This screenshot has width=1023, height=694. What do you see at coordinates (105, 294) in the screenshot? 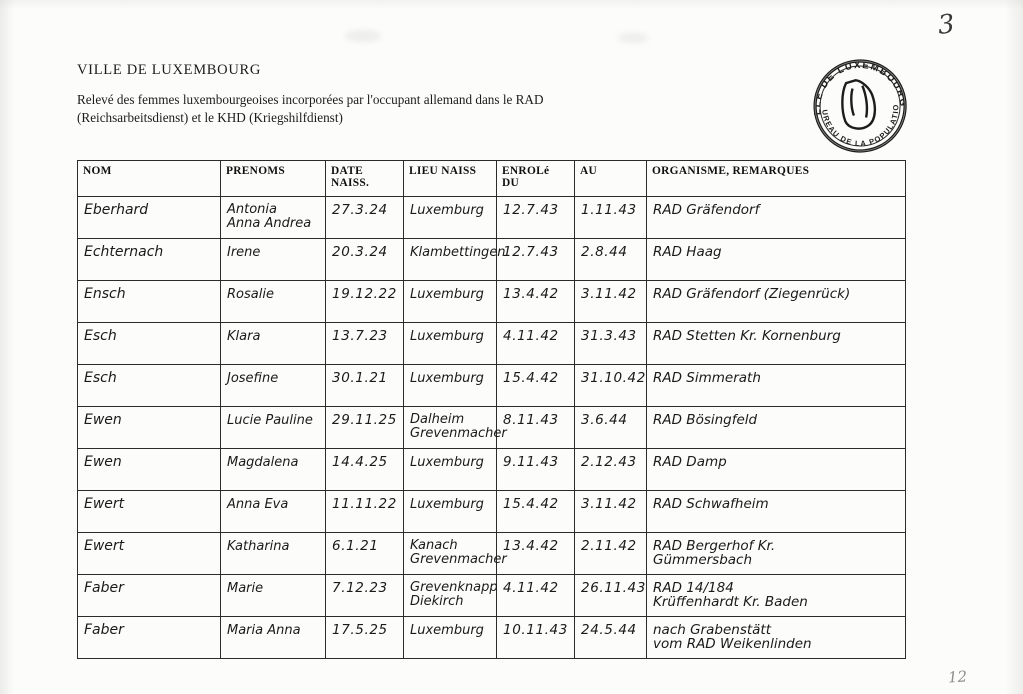
I see `cell-nom-text: Ensch` at bounding box center [105, 294].